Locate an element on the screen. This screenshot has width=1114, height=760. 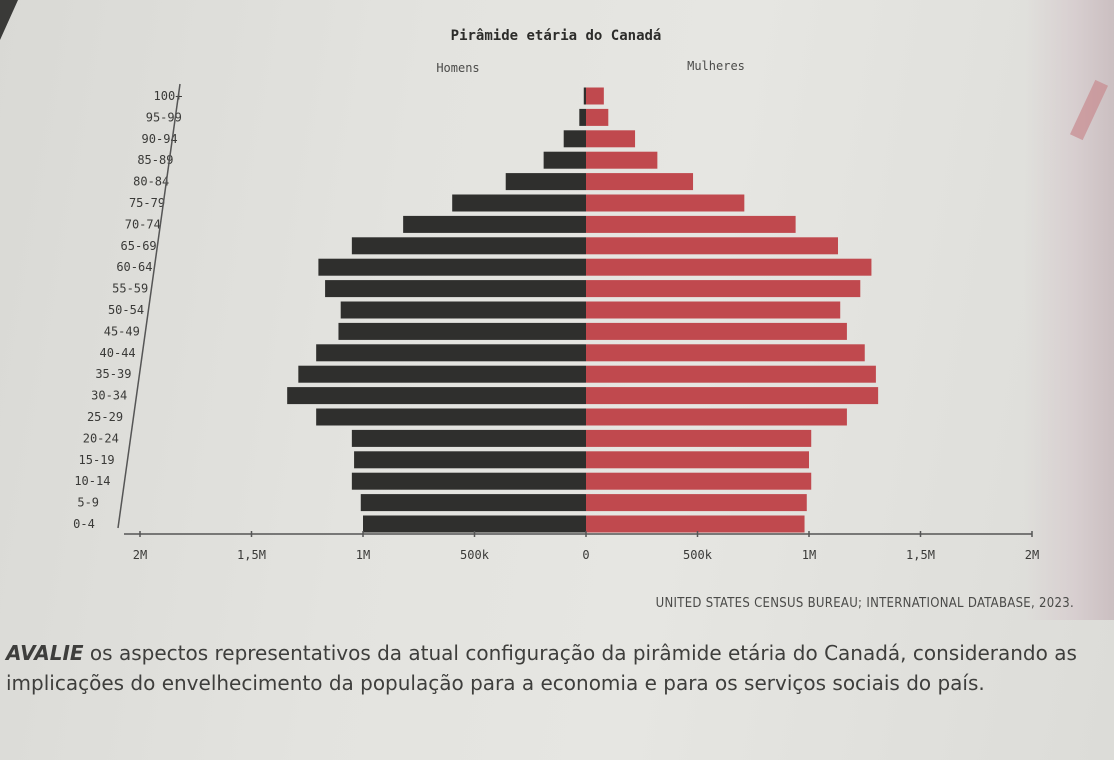
age-label-35-39: 35-39 is located at coordinates (113, 374).